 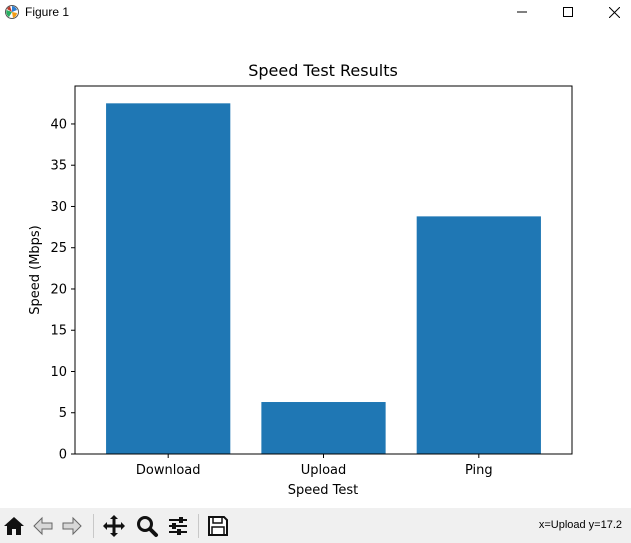 What do you see at coordinates (315, 12) in the screenshot?
I see `window-titlebar: Figure 1` at bounding box center [315, 12].